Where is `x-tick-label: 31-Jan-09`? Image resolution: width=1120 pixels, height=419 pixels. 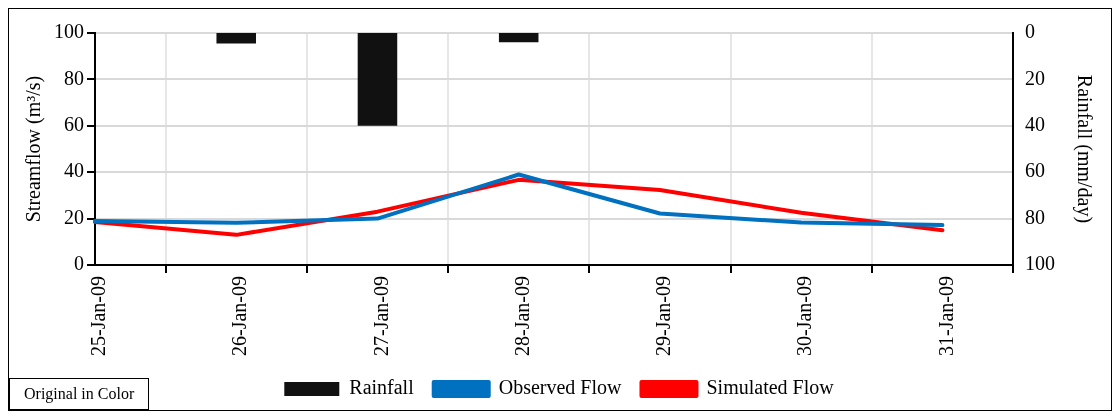 x-tick-label: 31-Jan-09 is located at coordinates (945, 316).